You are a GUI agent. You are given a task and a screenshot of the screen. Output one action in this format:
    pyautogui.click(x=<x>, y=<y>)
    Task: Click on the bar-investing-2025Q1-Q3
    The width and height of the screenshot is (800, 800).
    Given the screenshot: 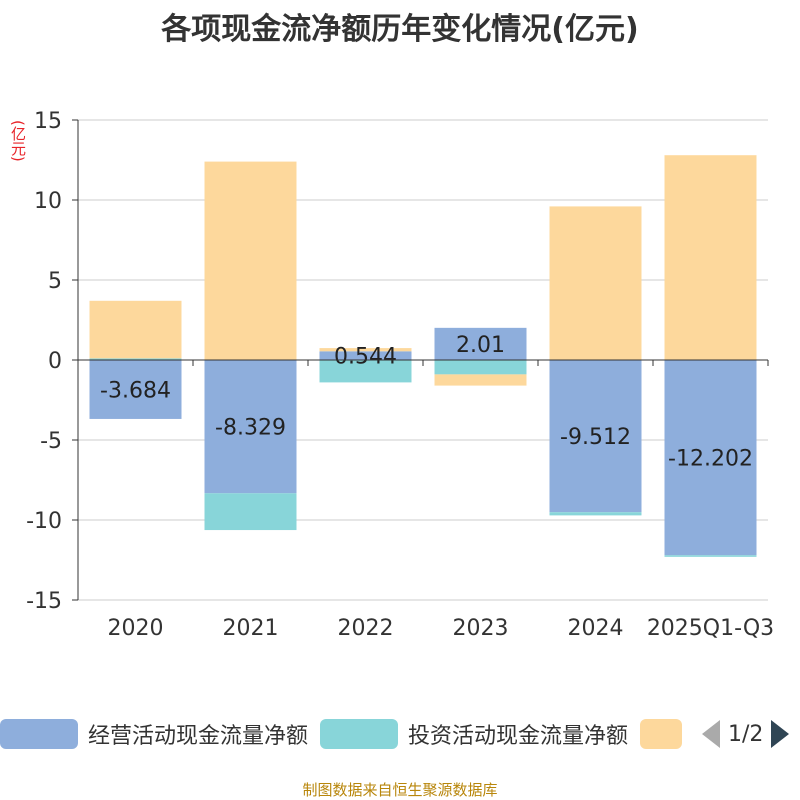 What is the action you would take?
    pyautogui.click(x=710, y=556)
    